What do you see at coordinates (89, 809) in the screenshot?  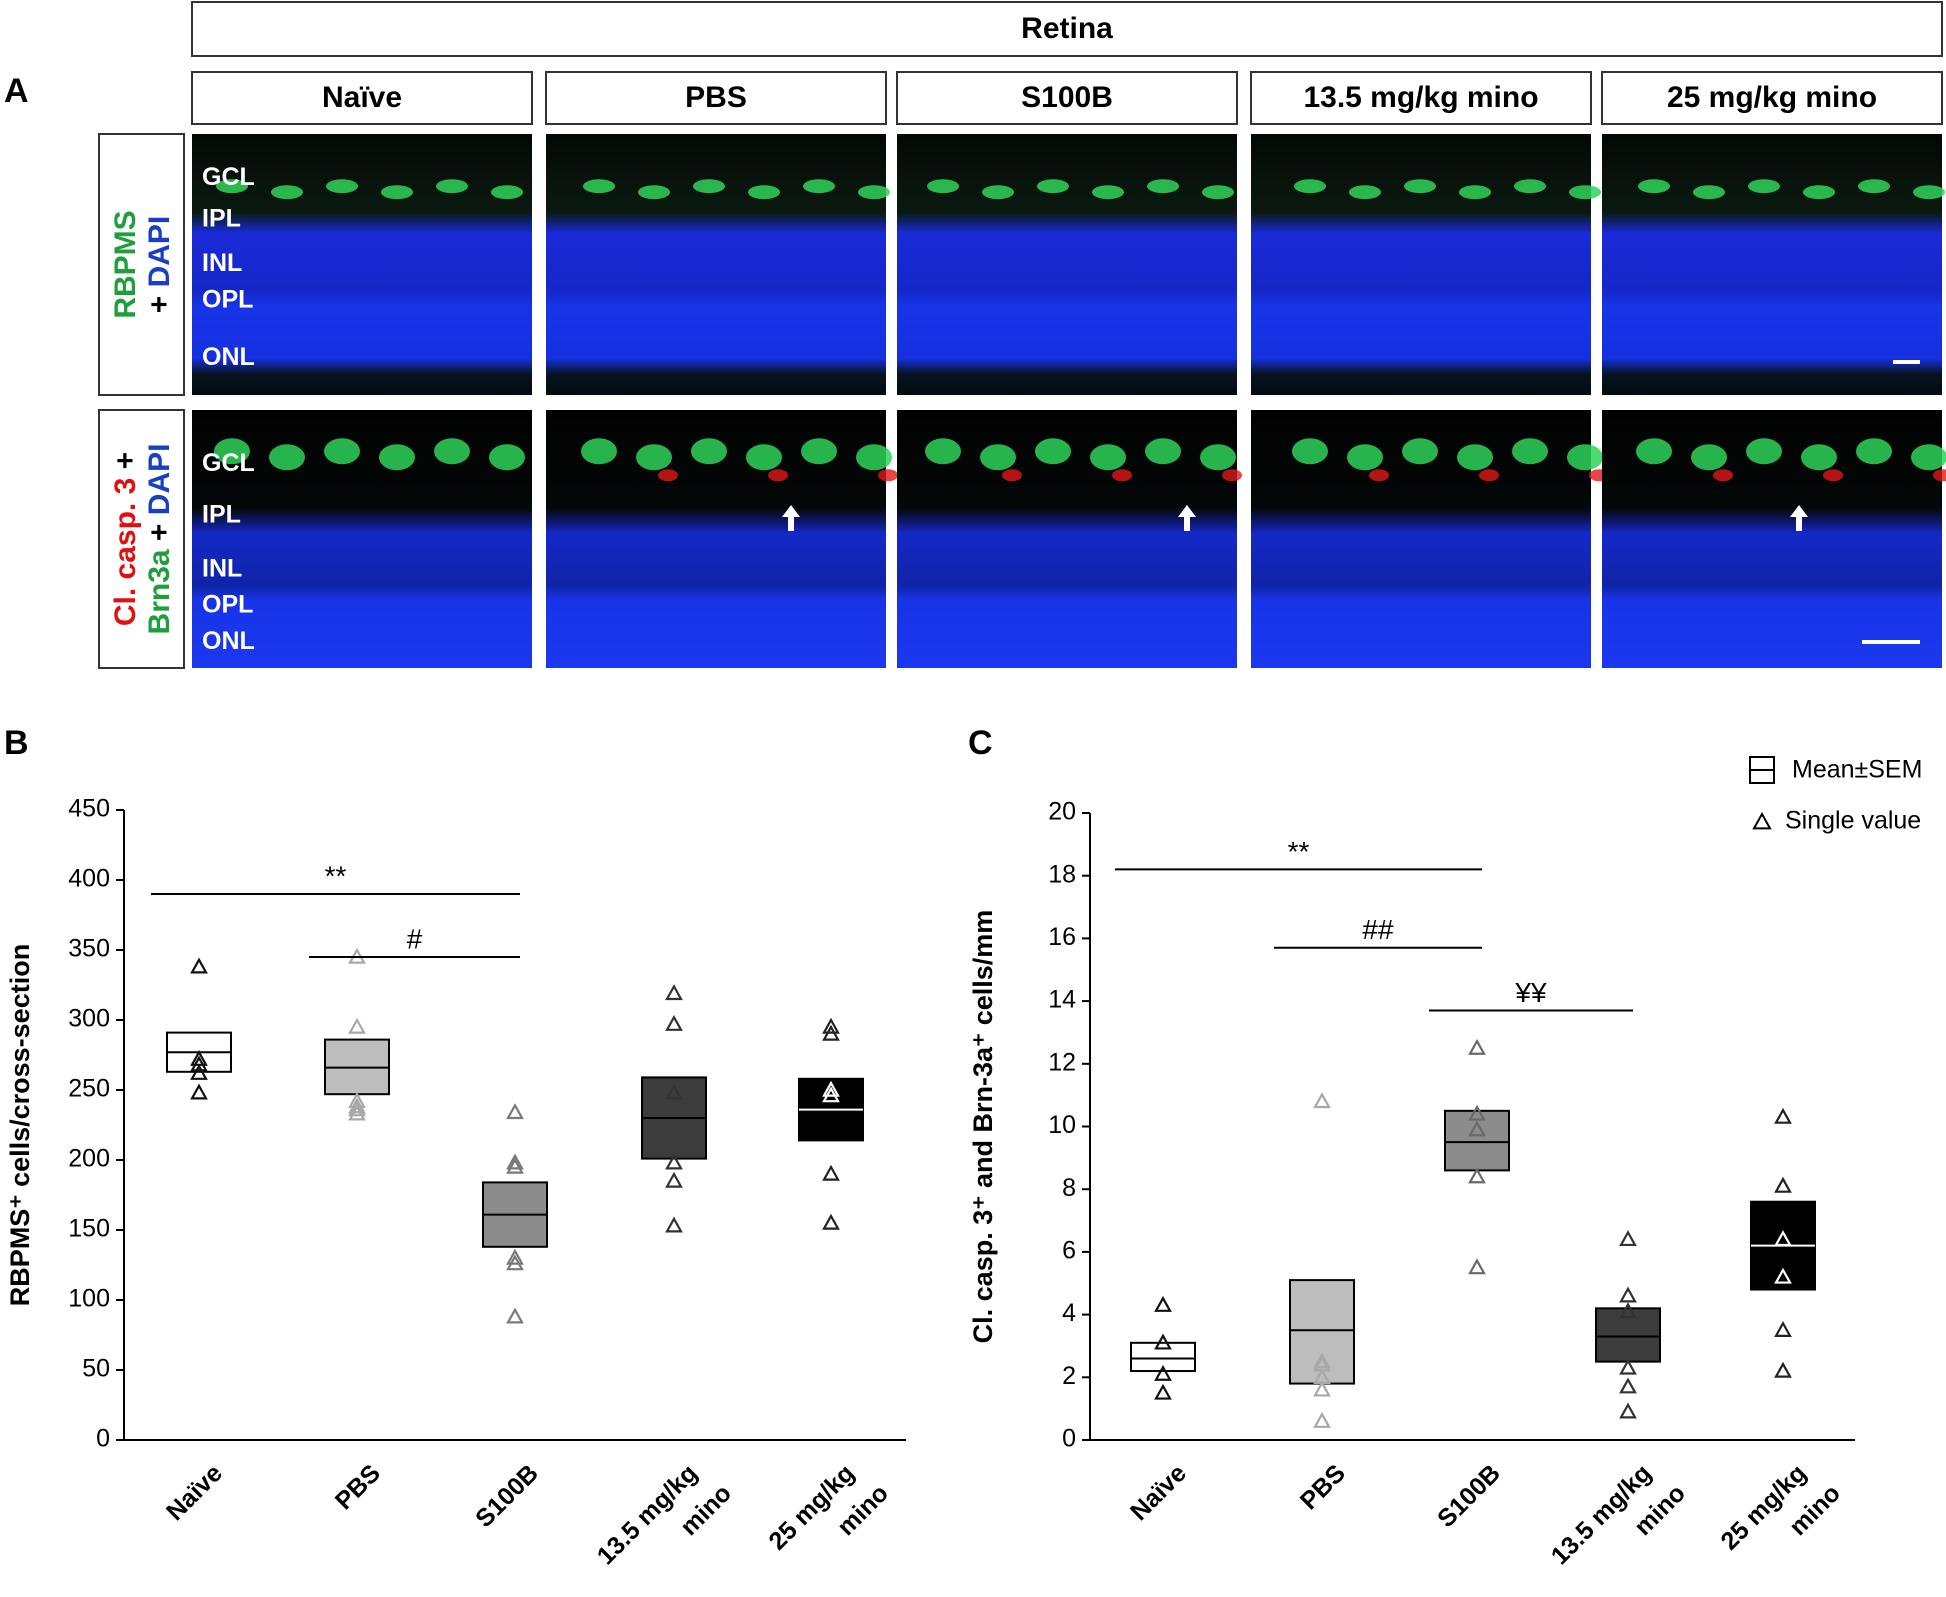 I see `y-tick-label: 450` at bounding box center [89, 809].